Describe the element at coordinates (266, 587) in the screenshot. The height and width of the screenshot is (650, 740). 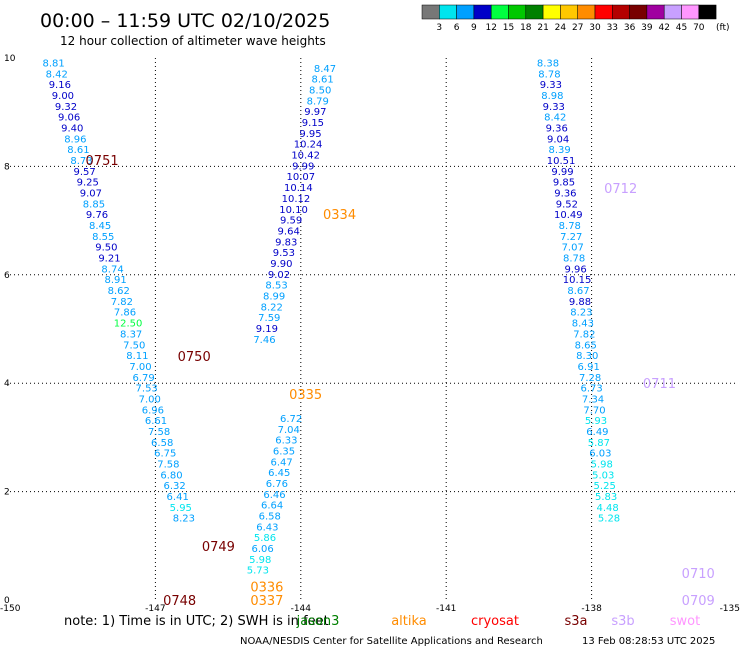
I see `pass-time-label: 0336` at that location.